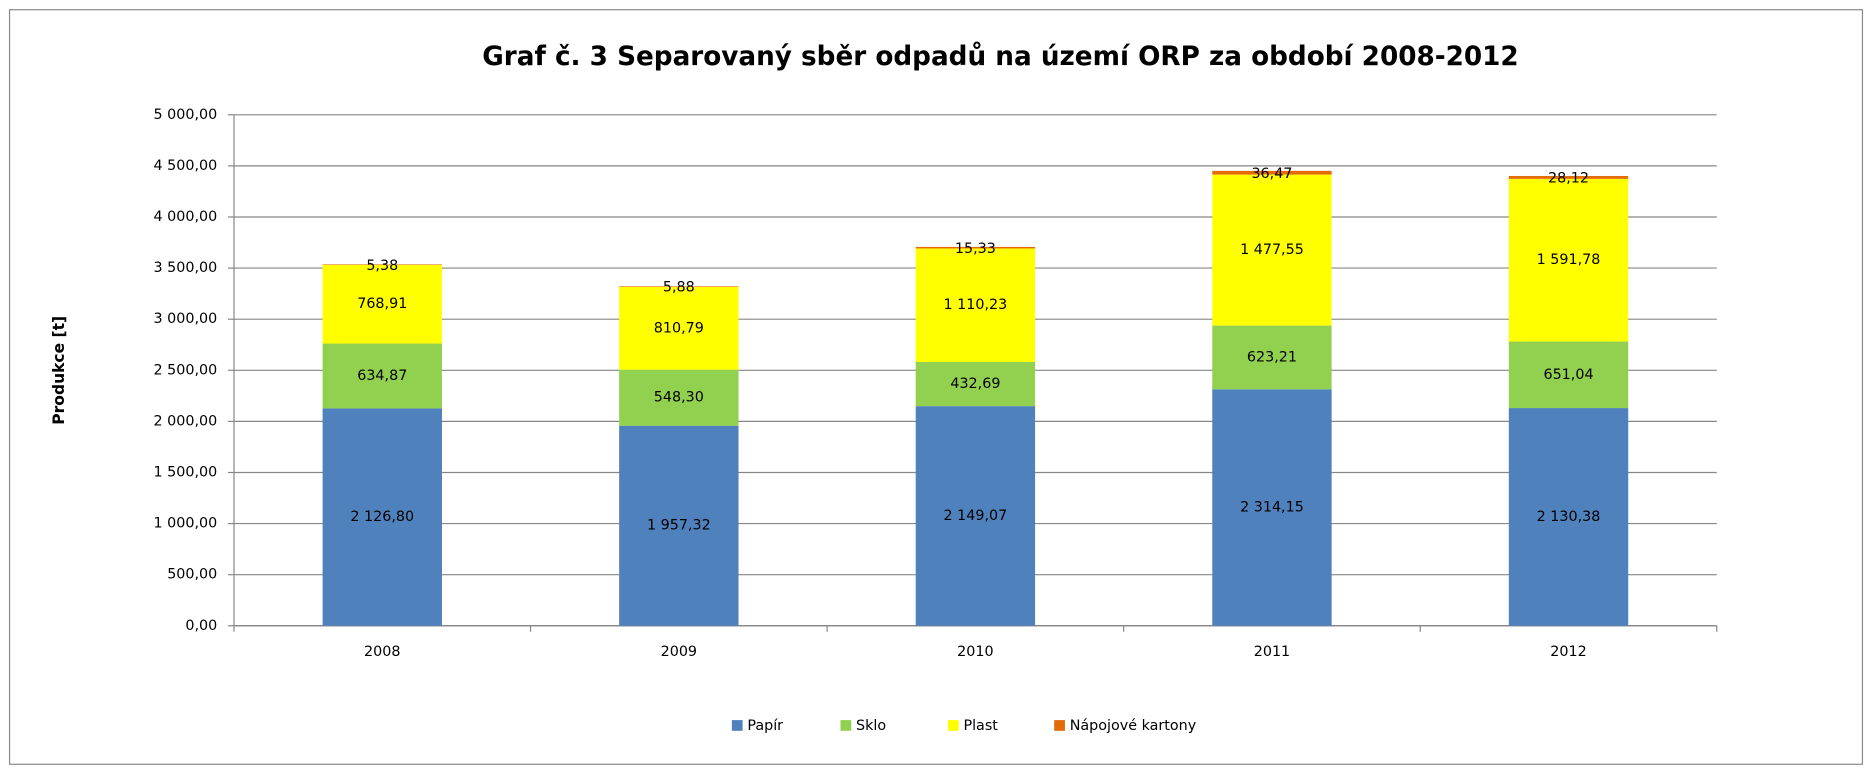  What do you see at coordinates (186, 217) in the screenshot?
I see `y-tick-label: 4 000,00` at bounding box center [186, 217].